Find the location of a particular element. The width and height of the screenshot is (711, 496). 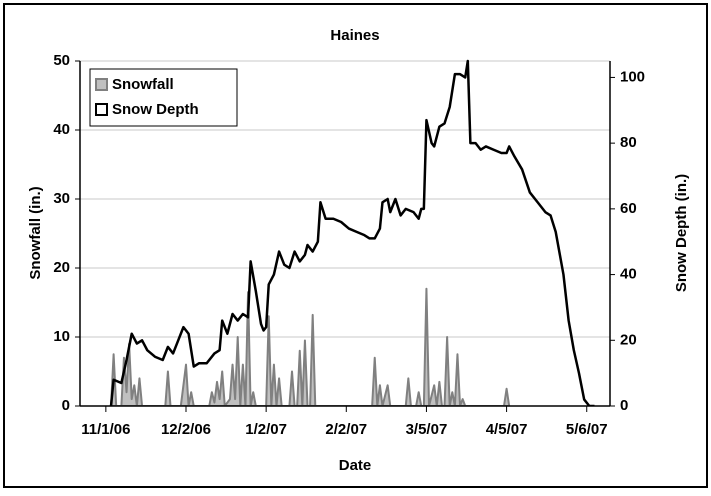

y2-tick-label: 0 is located at coordinates (624, 405).